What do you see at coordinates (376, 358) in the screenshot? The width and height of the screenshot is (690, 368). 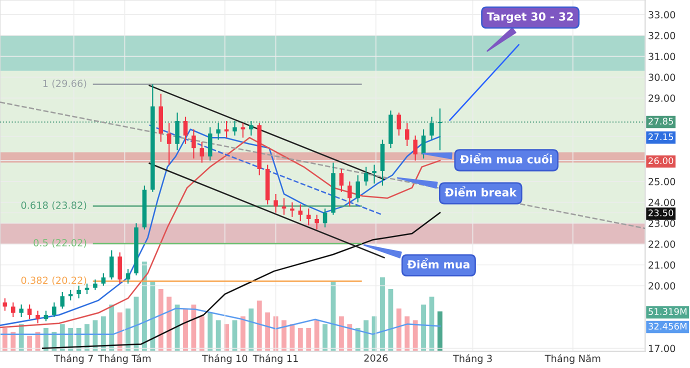 I see `x-tick-label: 2026` at bounding box center [376, 358].